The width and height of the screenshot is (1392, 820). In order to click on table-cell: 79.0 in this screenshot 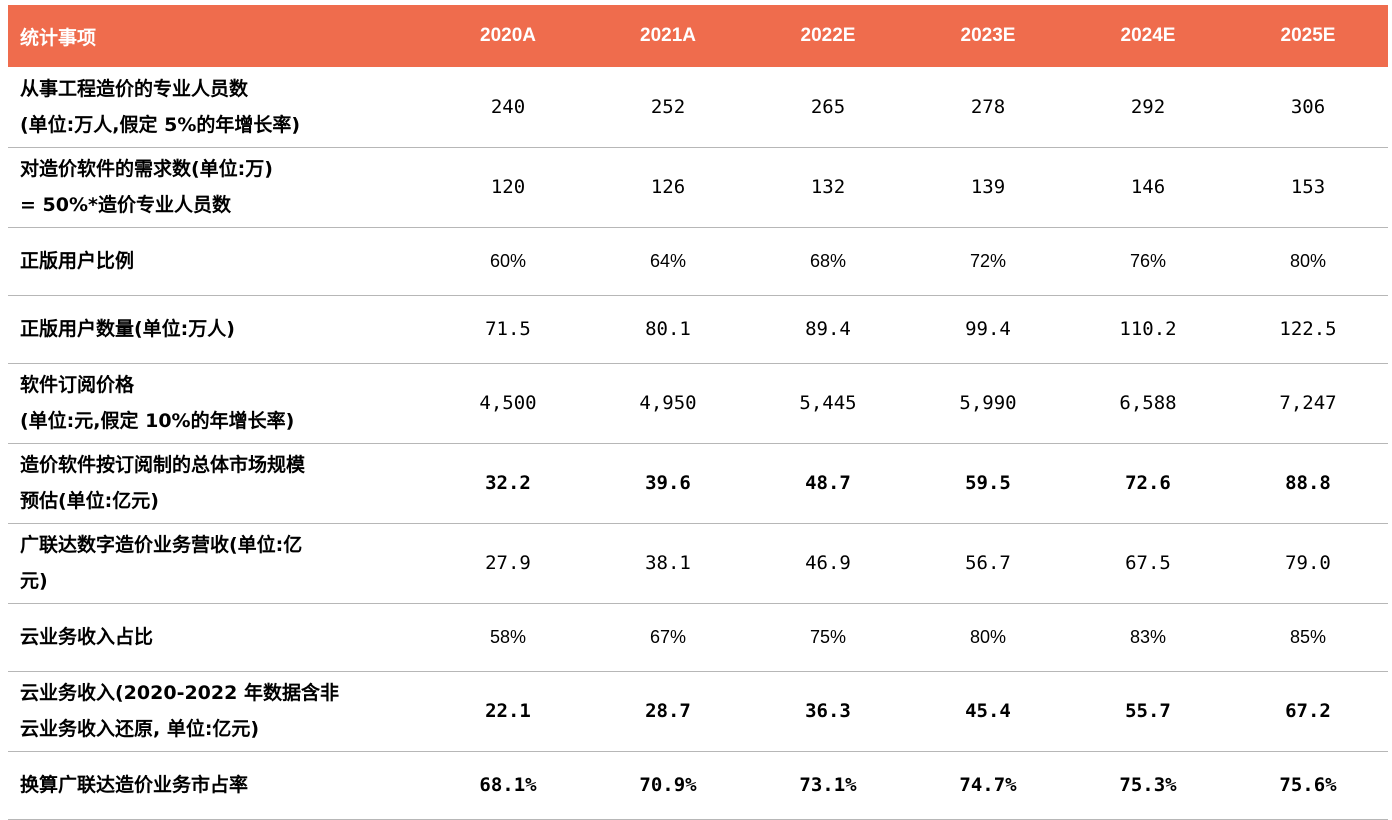, I will do `click(1308, 563)`.